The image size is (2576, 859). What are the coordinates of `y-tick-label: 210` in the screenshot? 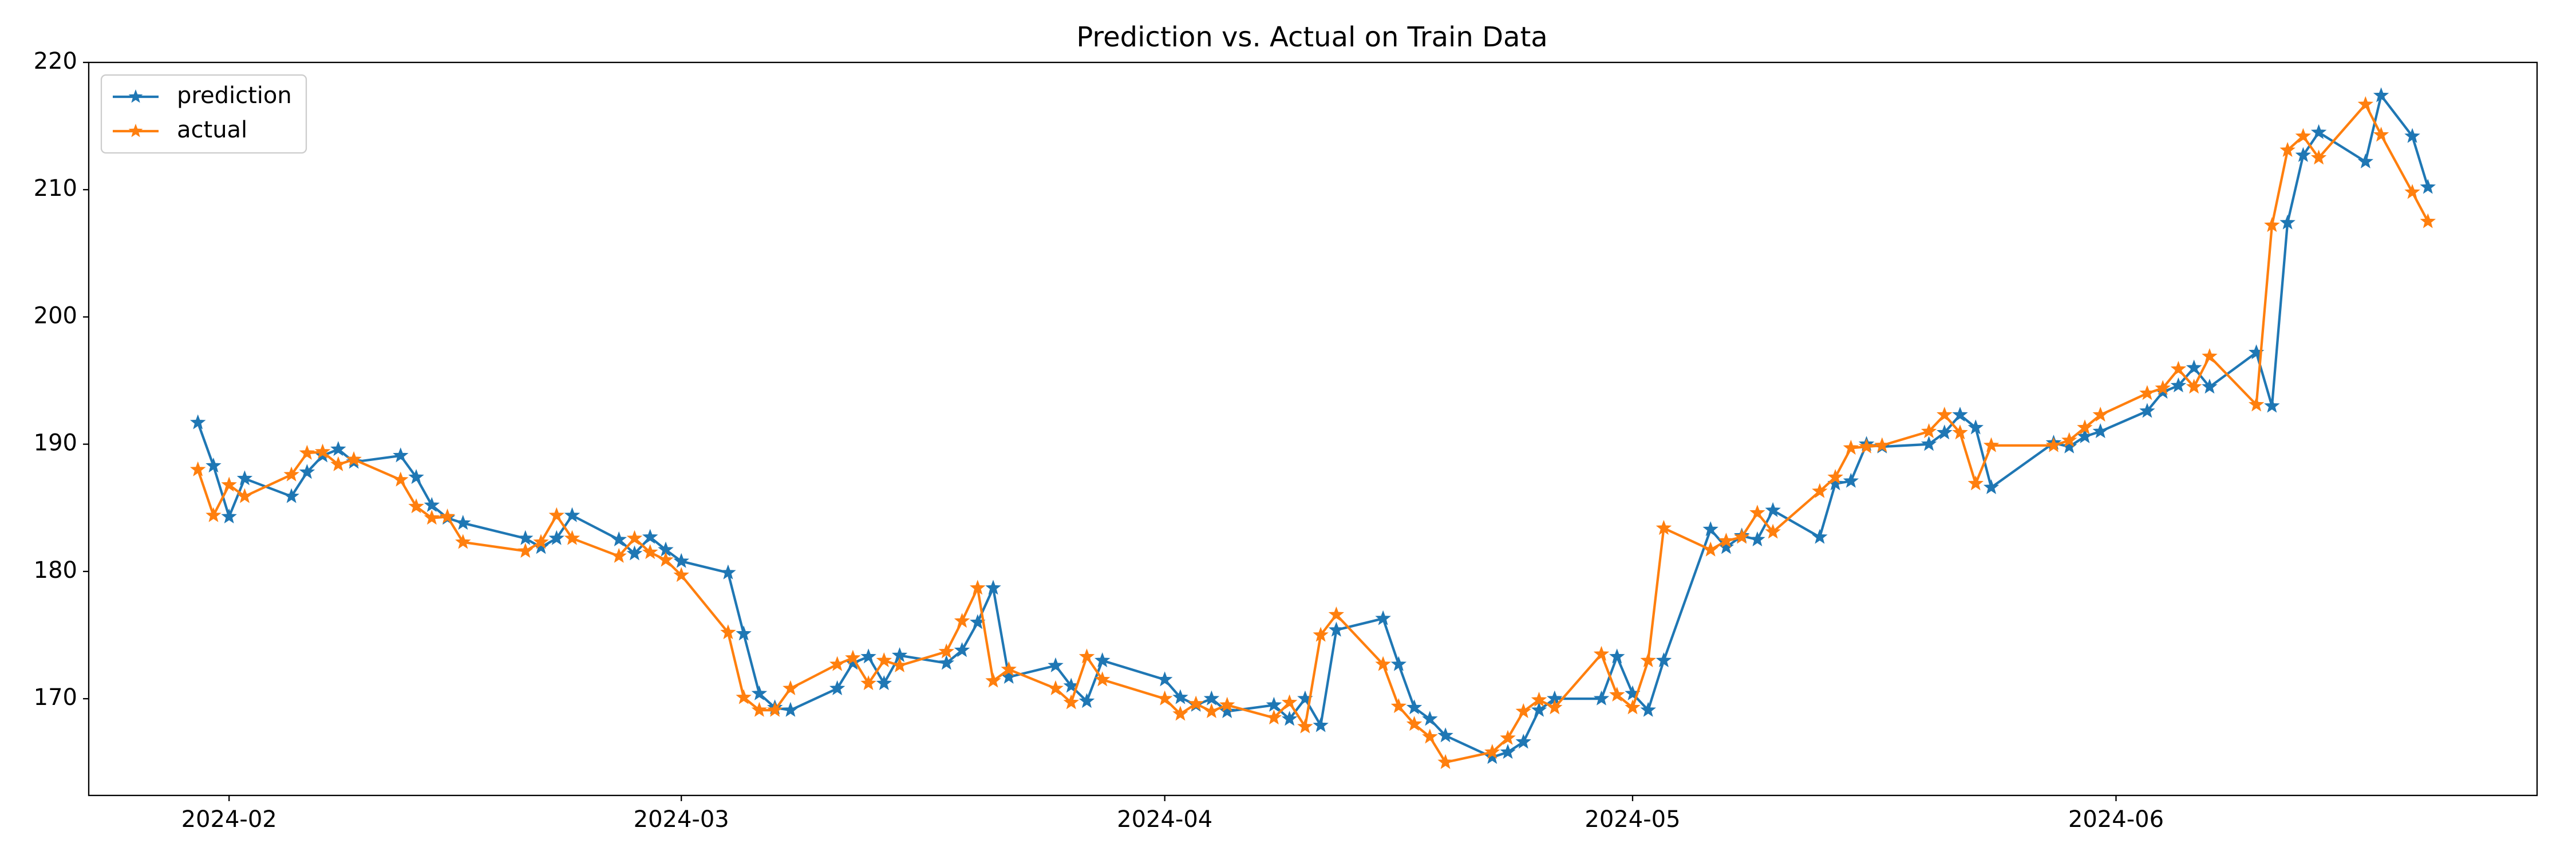 It's located at (55, 188).